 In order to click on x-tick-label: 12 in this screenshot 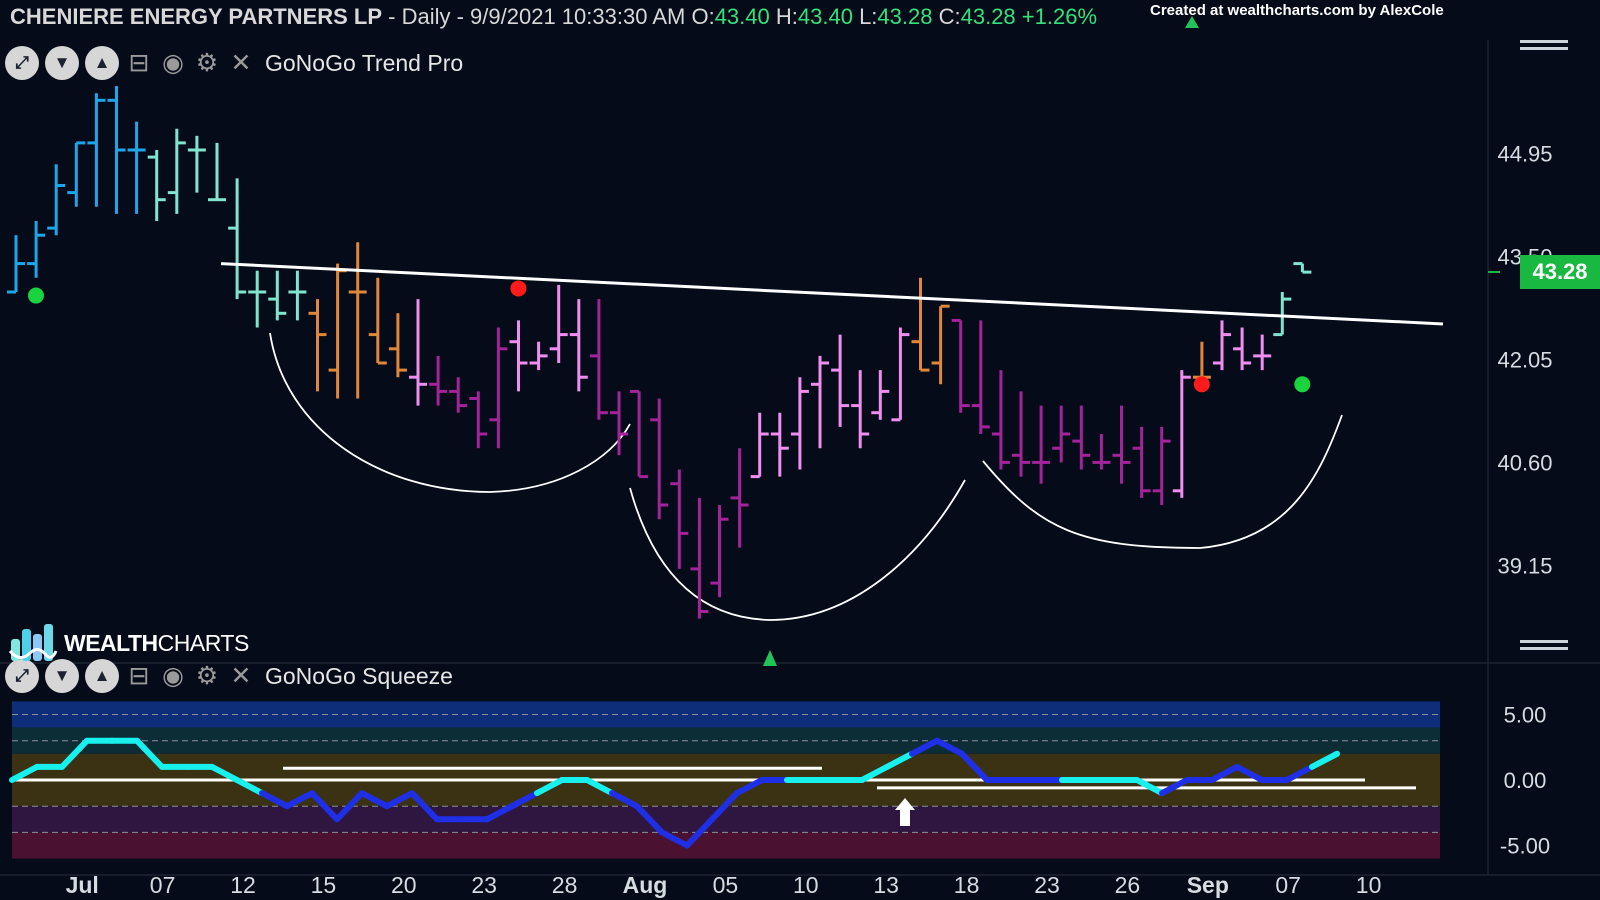, I will do `click(243, 885)`.